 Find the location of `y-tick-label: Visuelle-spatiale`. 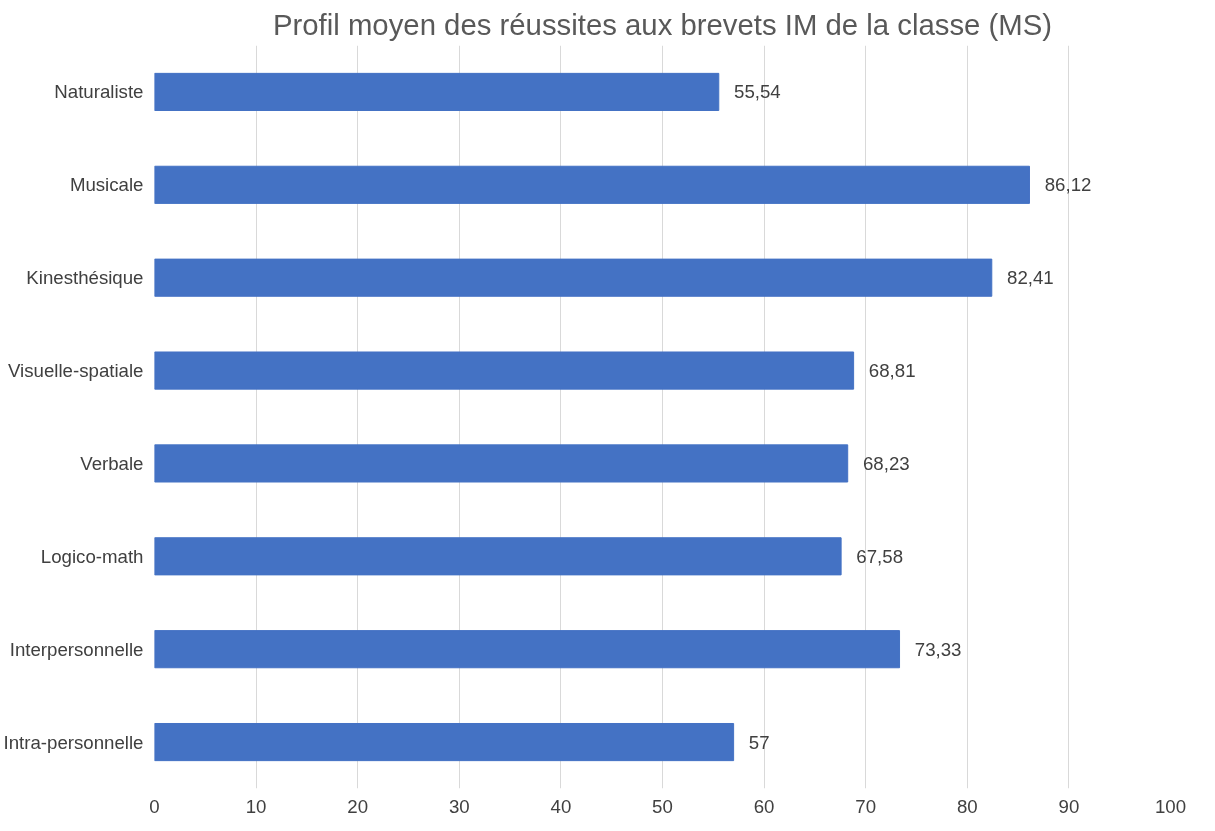

y-tick-label: Visuelle-spatiale is located at coordinates (75, 371).